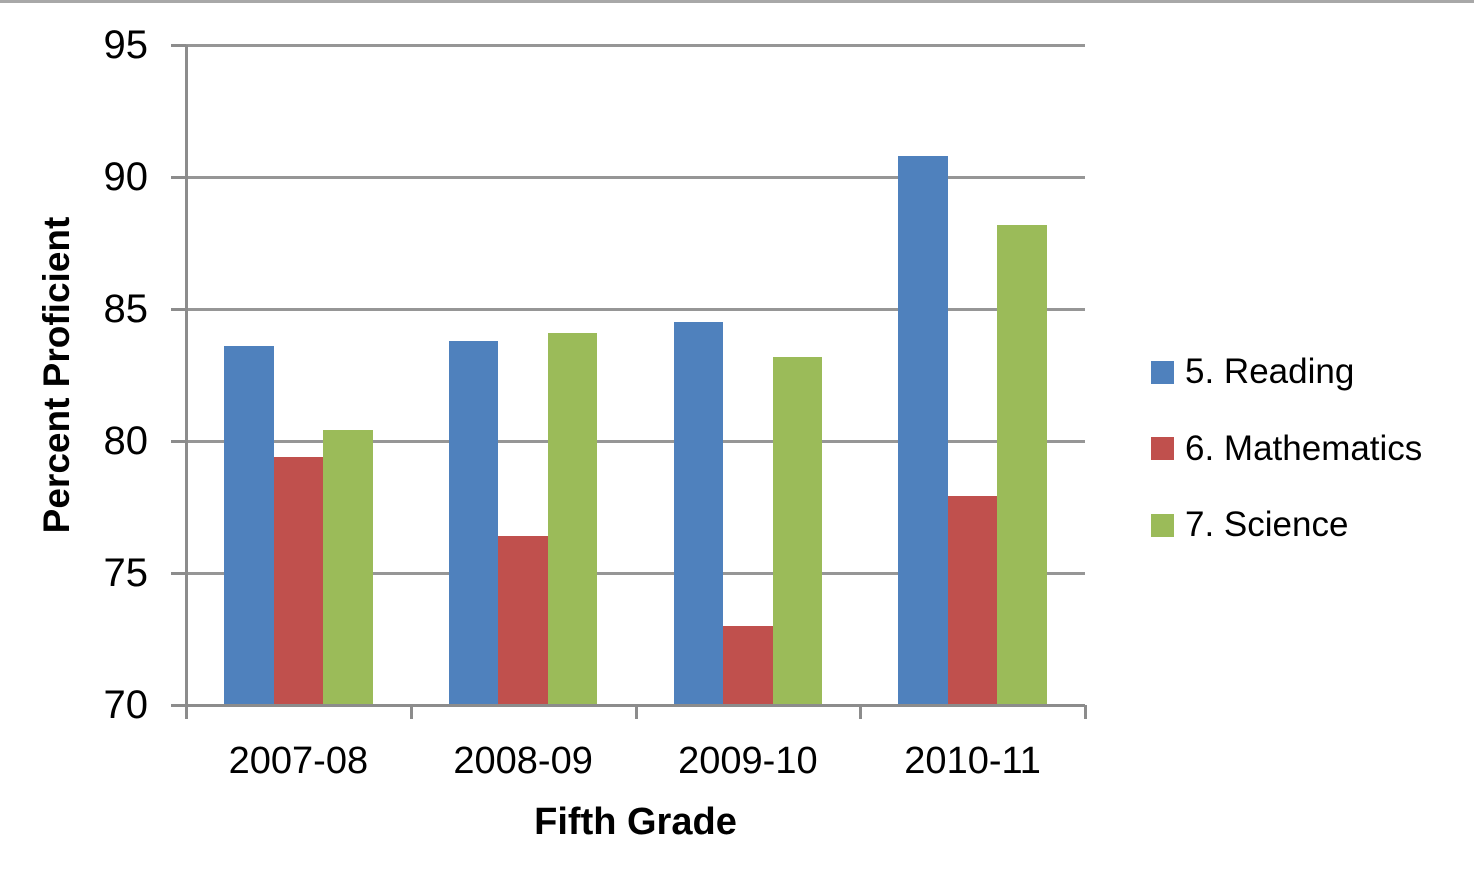 This screenshot has width=1474, height=893. Describe the element at coordinates (748, 761) in the screenshot. I see `x-tick-label-2009-10: 2009-10` at that location.